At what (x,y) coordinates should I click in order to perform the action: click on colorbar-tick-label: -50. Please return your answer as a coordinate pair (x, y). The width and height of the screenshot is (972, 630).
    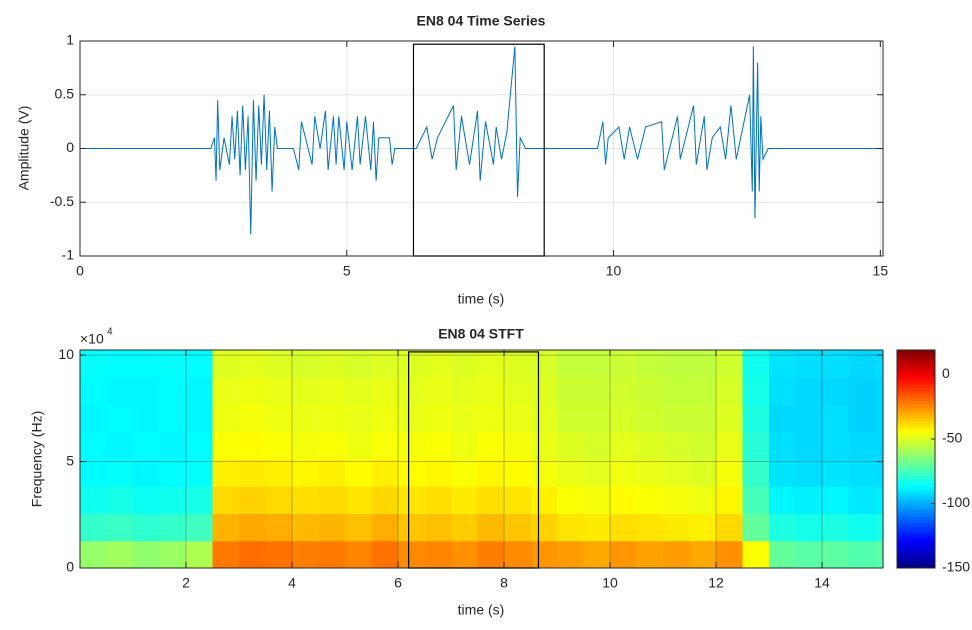
    Looking at the image, I should click on (952, 438).